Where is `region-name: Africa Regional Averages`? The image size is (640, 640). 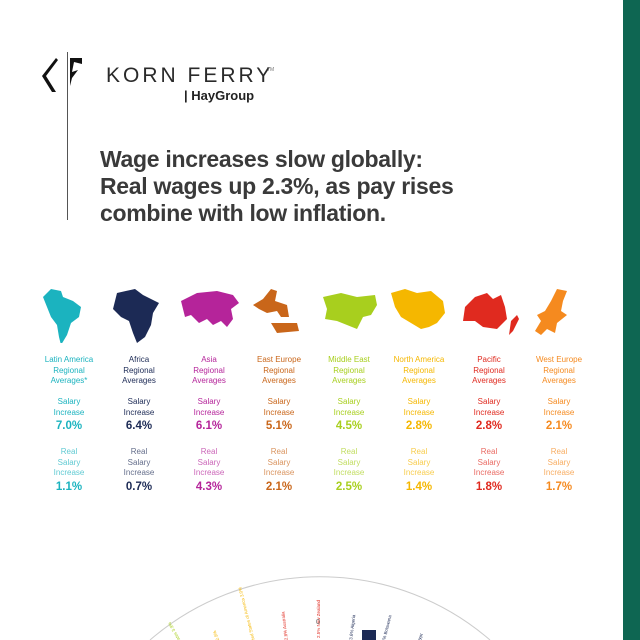
region-name: Africa Regional Averages is located at coordinates (139, 372).